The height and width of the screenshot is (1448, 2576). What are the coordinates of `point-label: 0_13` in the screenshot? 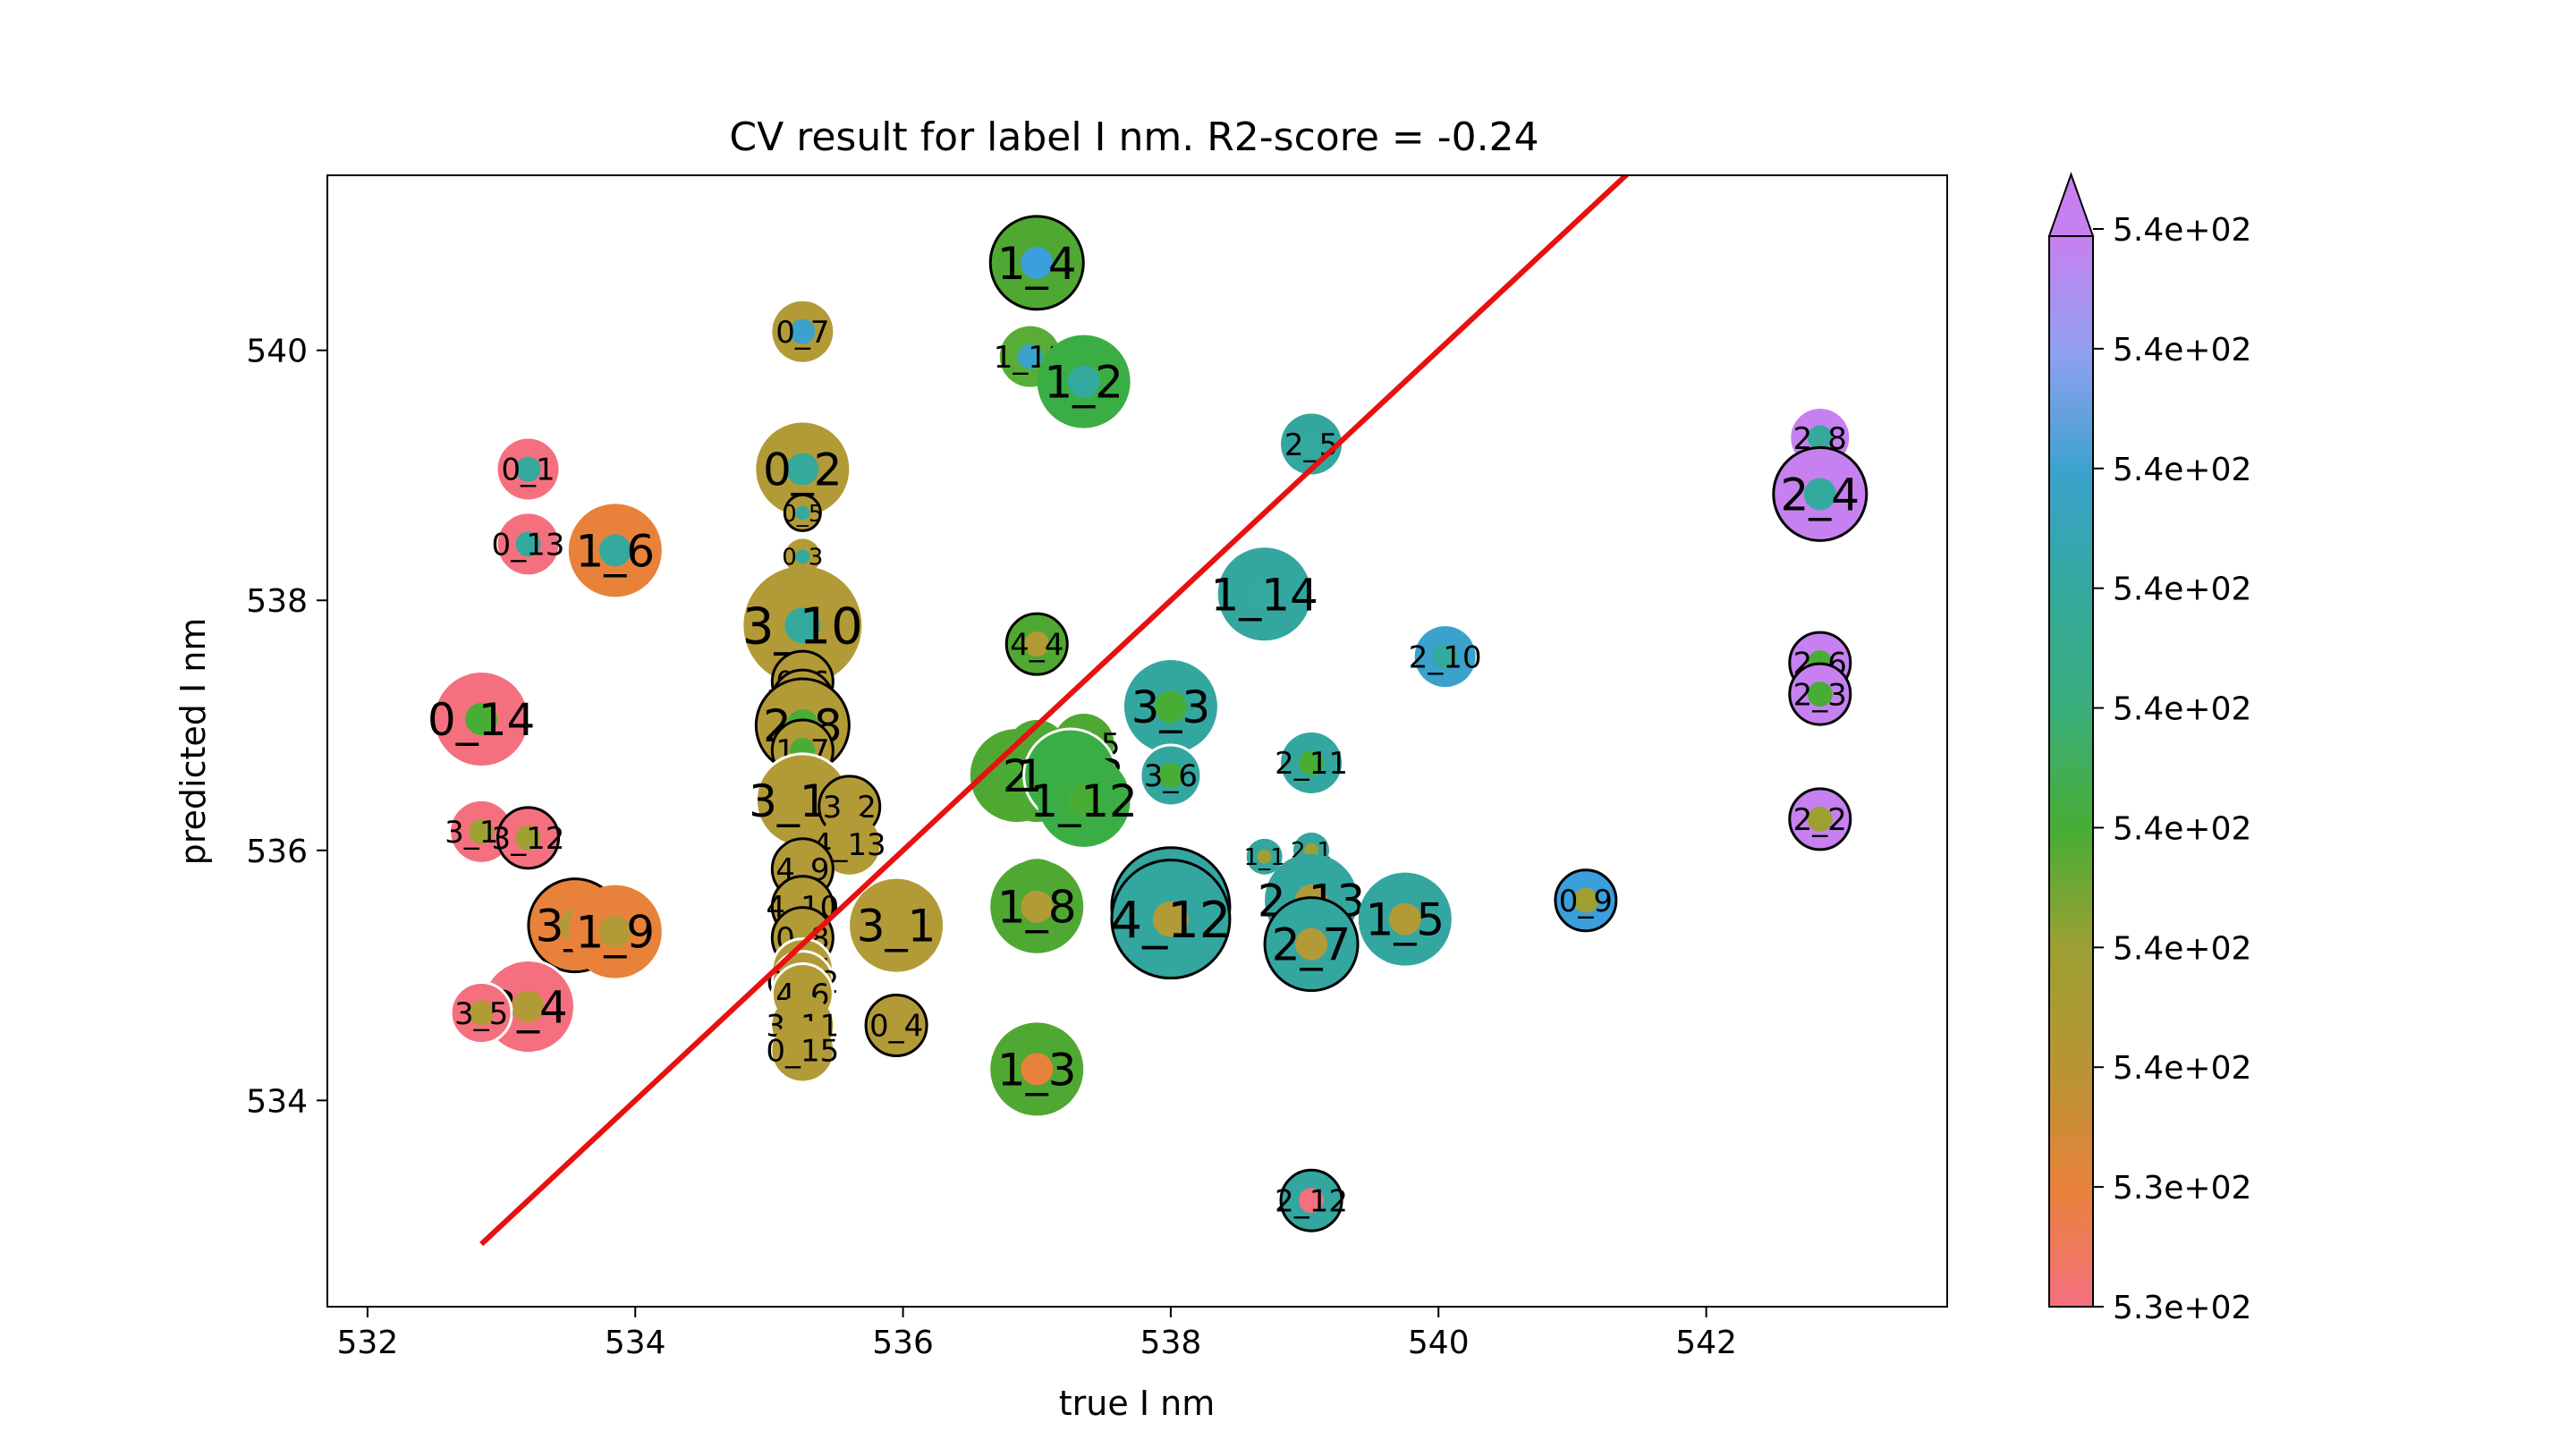 It's located at (528, 545).